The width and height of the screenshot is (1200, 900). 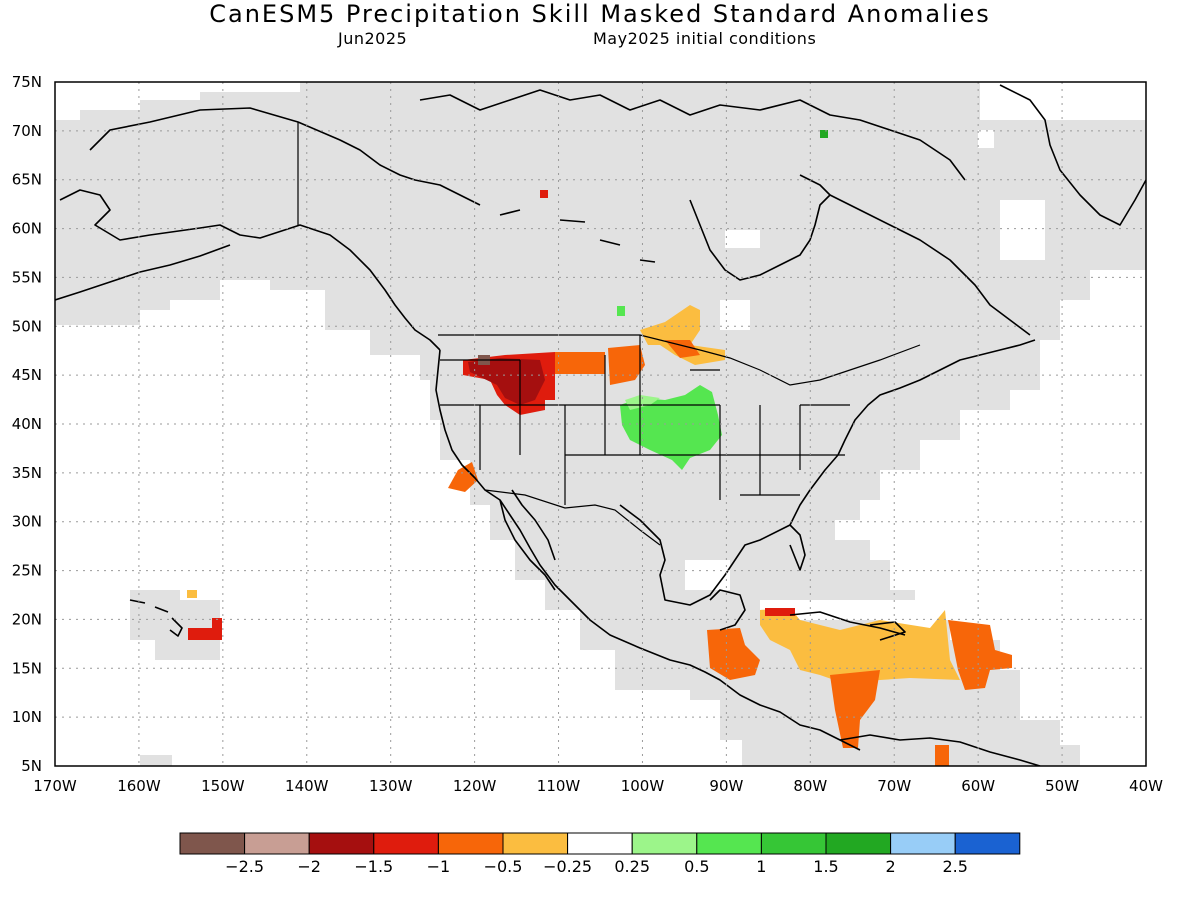 I want to click on longitude-label: 70W, so click(x=894, y=786).